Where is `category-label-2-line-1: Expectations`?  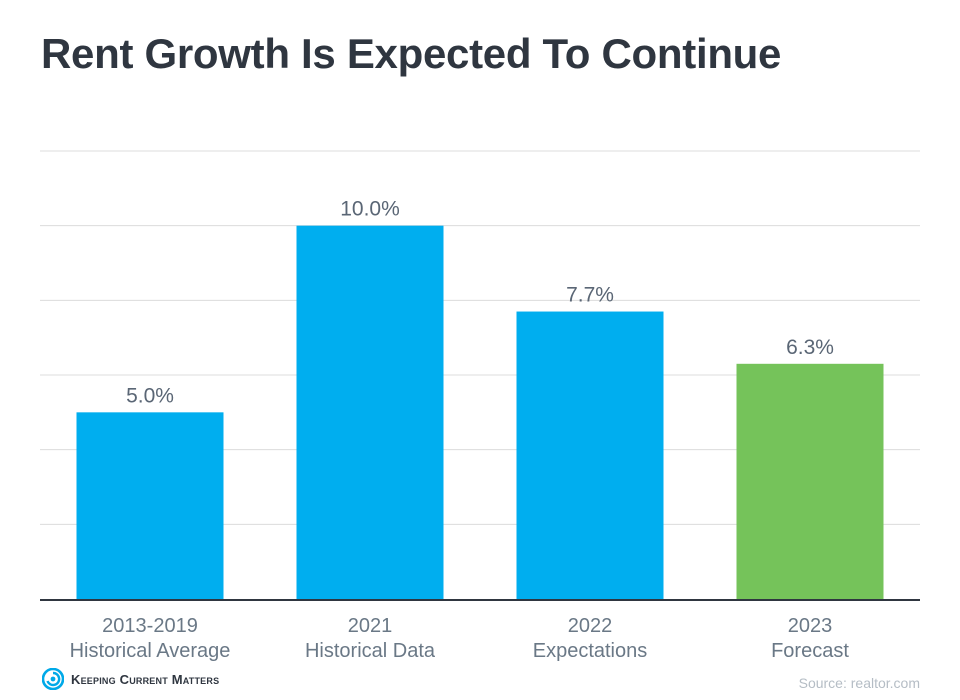 category-label-2-line-1: Expectations is located at coordinates (590, 651).